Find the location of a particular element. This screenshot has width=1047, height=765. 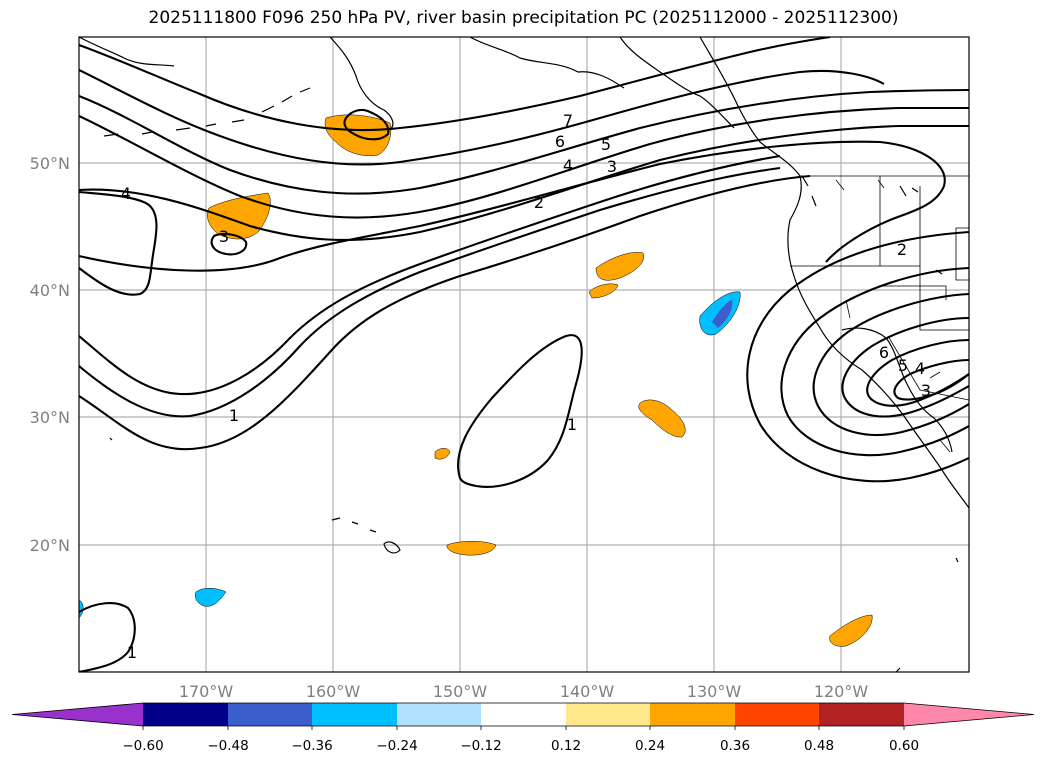

lon-label-130w: 130°W is located at coordinates (714, 691).